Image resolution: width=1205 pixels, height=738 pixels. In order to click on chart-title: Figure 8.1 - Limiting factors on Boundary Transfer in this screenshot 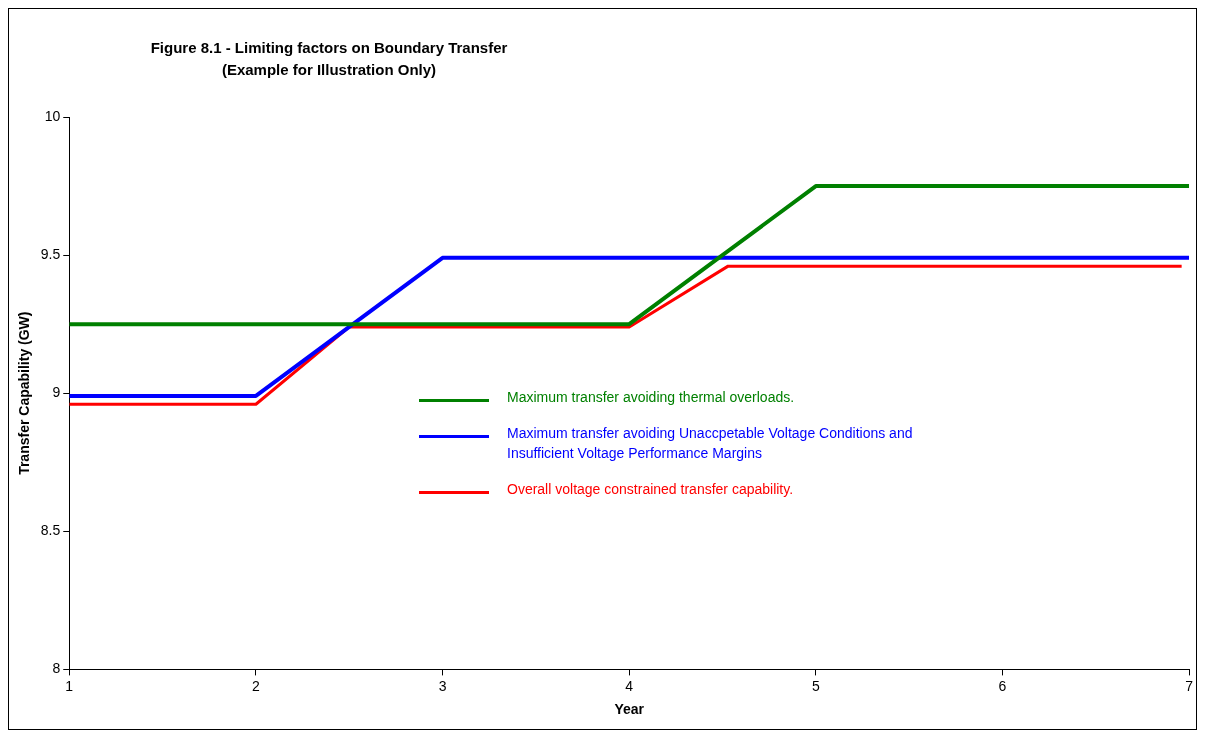, I will do `click(329, 48)`.